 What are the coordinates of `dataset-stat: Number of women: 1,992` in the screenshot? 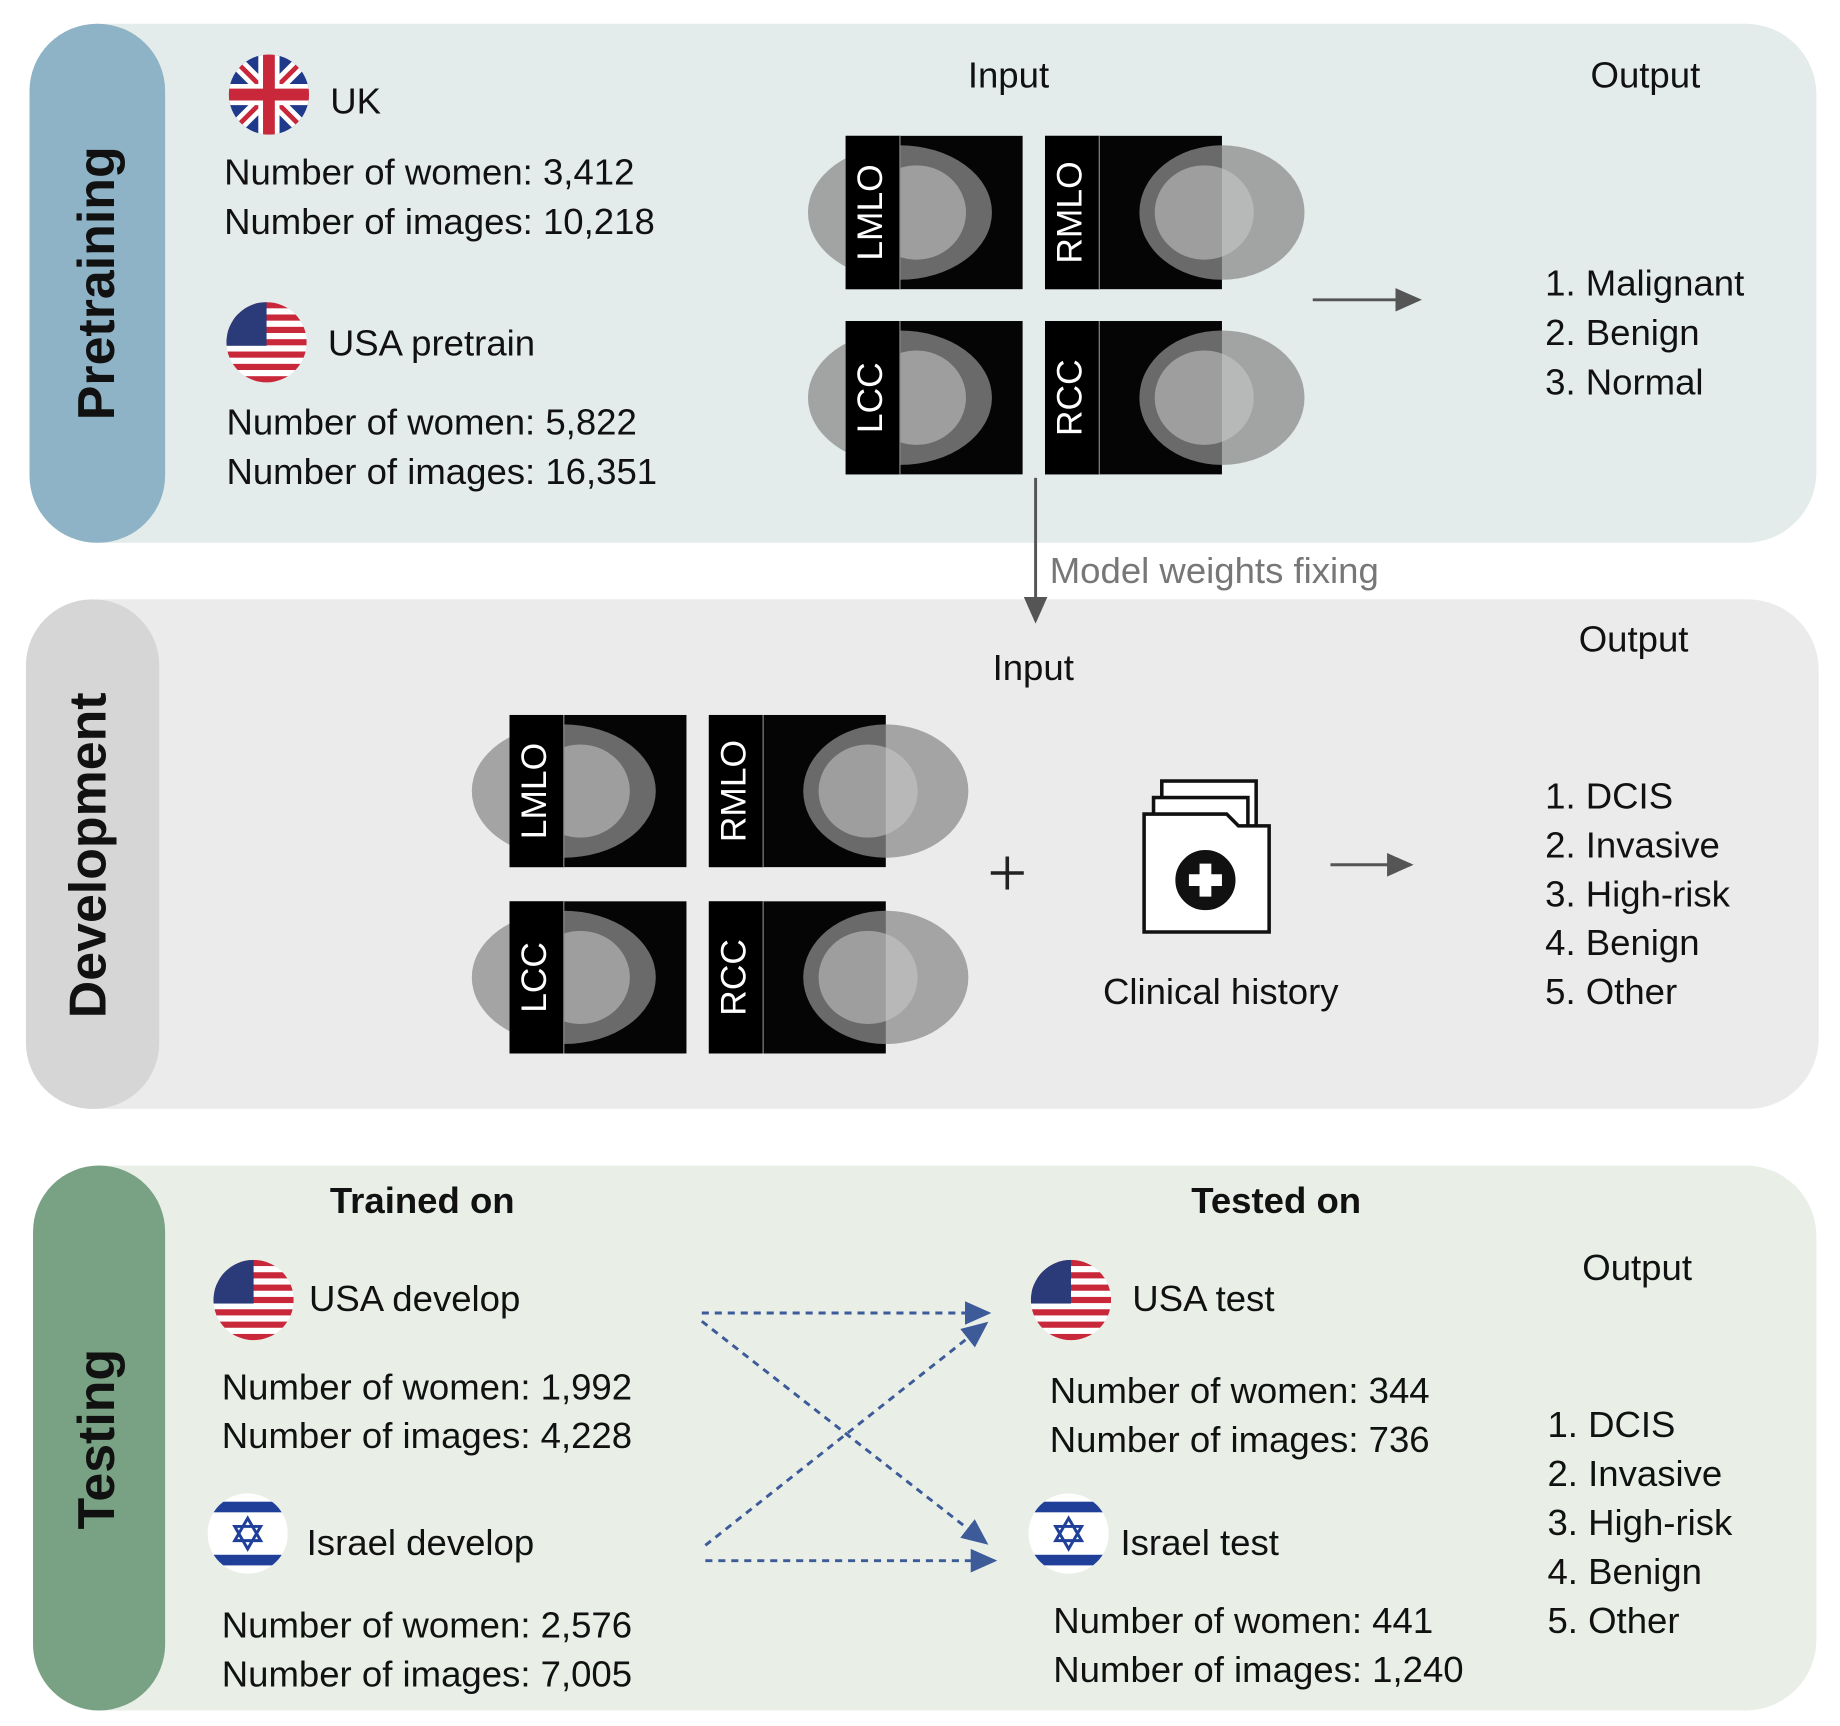 It's located at (427, 1386).